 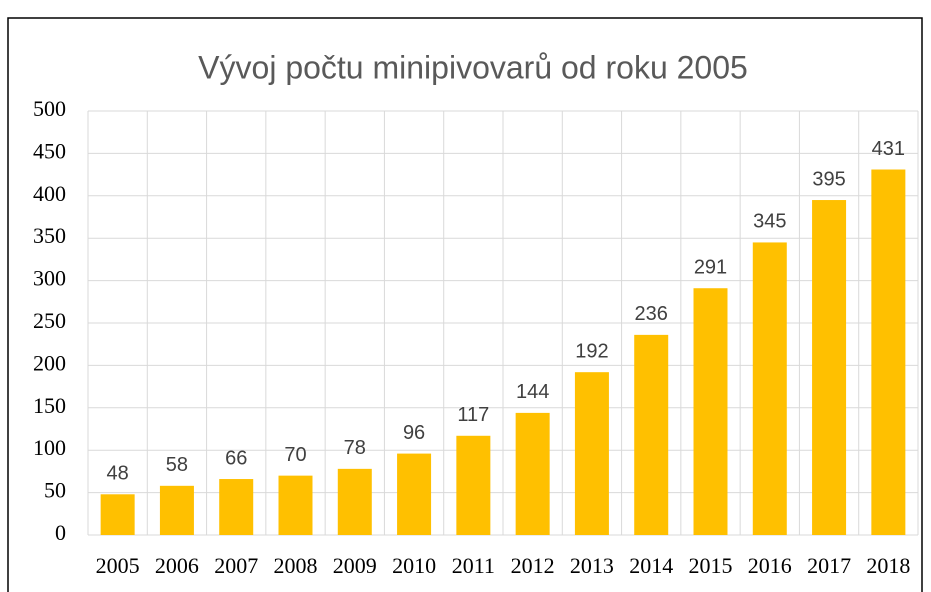 What do you see at coordinates (49, 278) in the screenshot?
I see `y-tick-label: 300` at bounding box center [49, 278].